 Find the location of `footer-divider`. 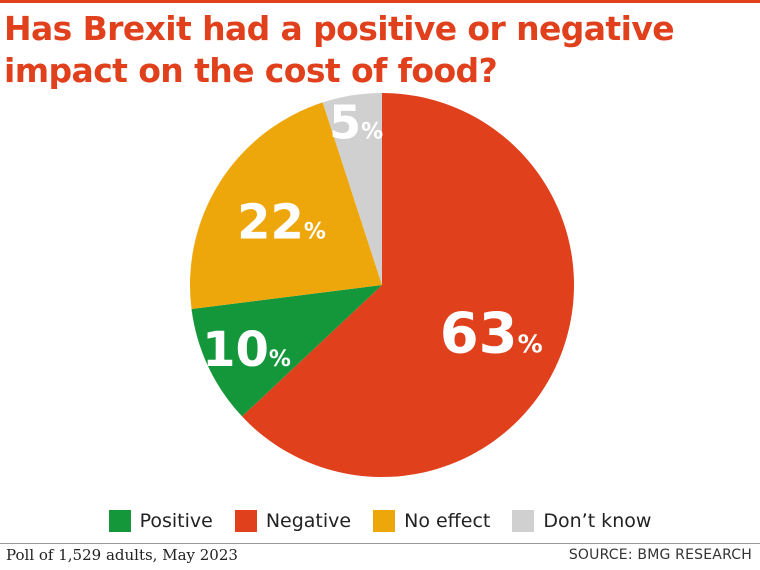

footer-divider is located at coordinates (380, 543).